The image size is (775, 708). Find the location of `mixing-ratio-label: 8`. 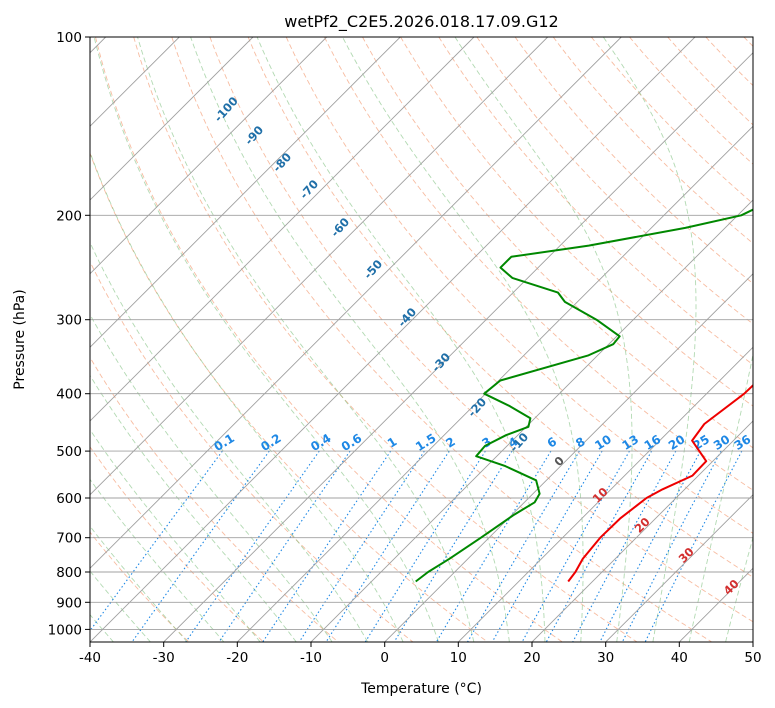

mixing-ratio-label: 8 is located at coordinates (580, 442).